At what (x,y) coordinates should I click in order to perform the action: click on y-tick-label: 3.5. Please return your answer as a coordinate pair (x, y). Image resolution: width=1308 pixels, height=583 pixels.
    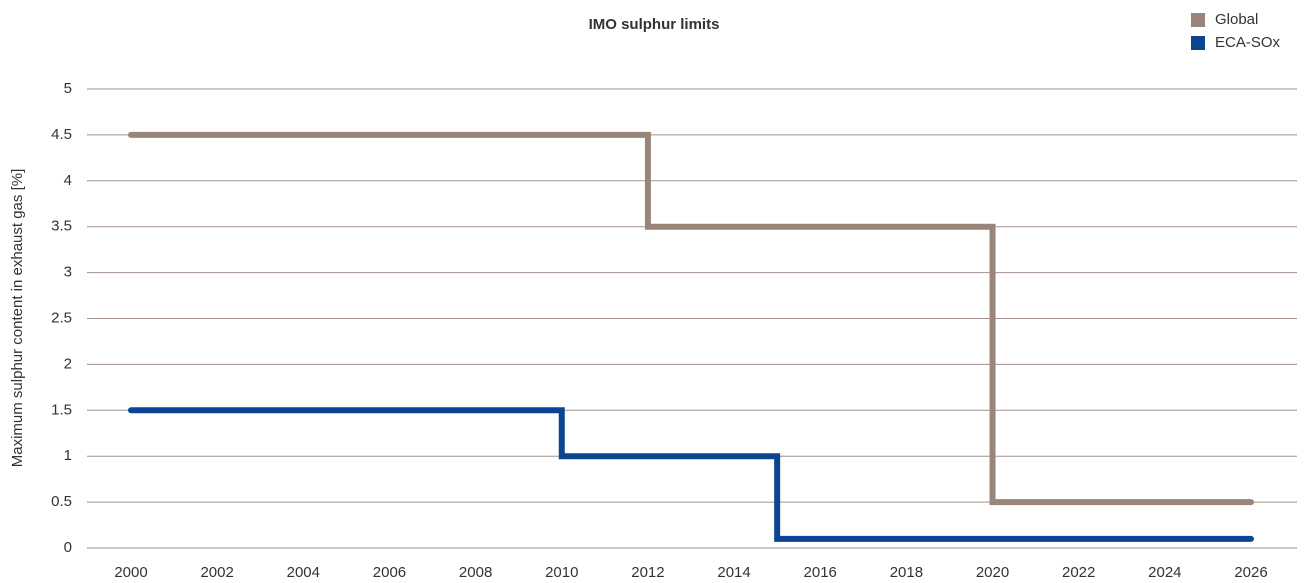
    Looking at the image, I should click on (61, 226).